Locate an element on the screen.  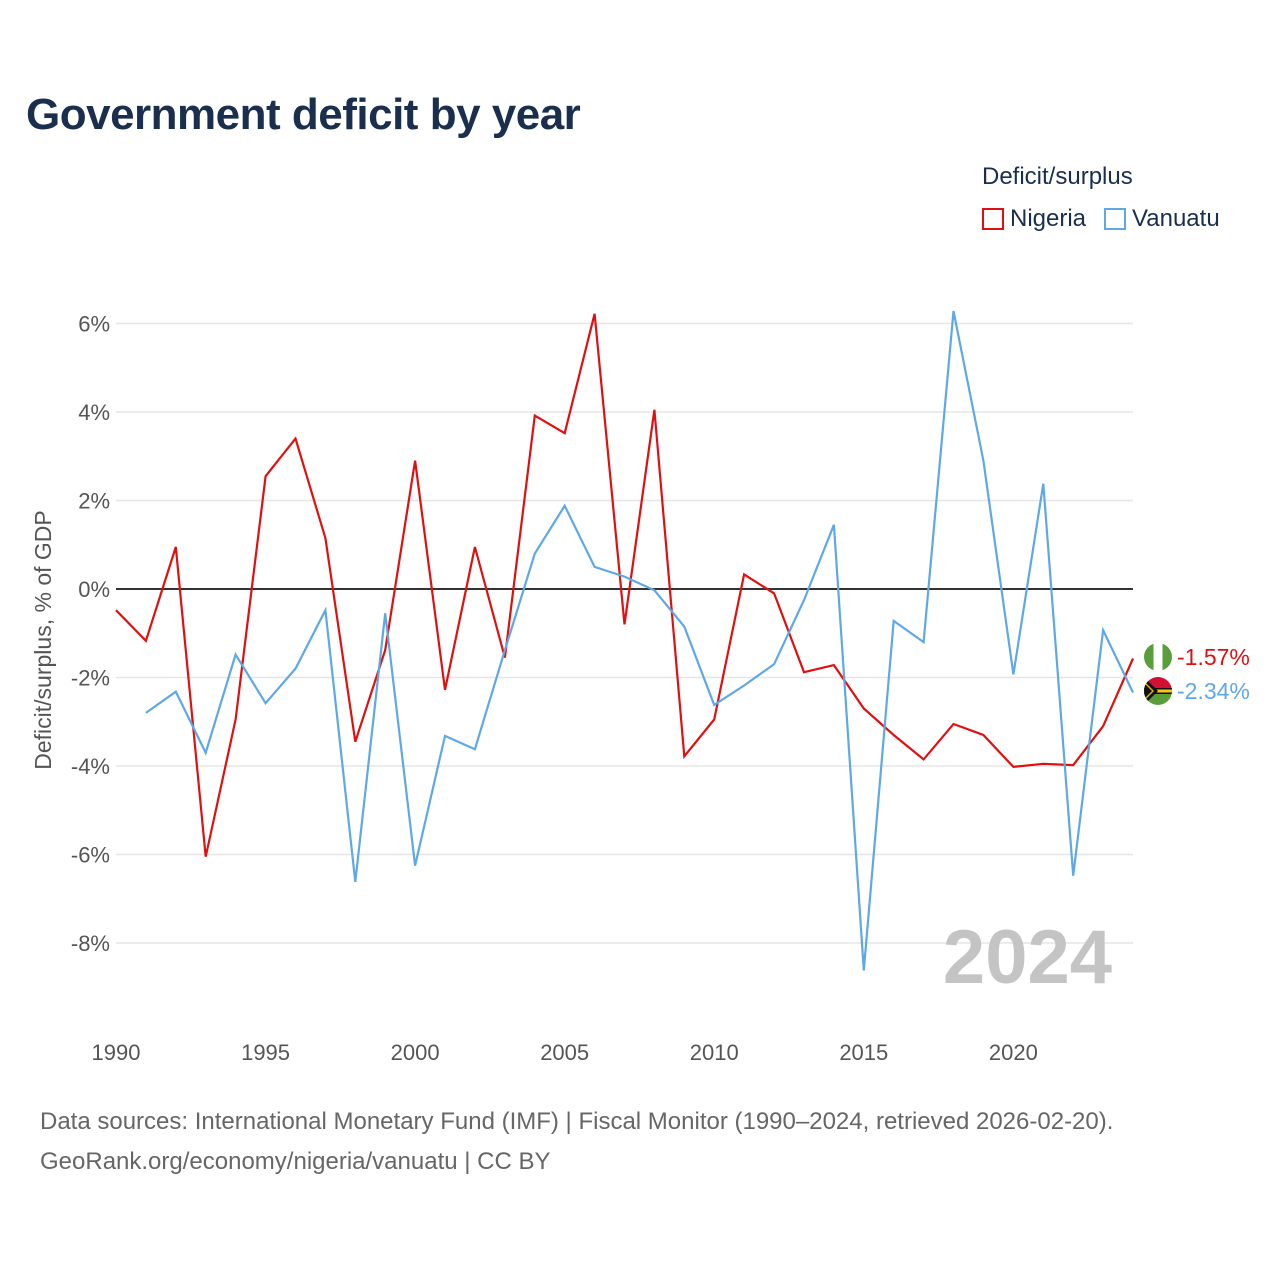
chart-title: Government deficit by year is located at coordinates (303, 114).